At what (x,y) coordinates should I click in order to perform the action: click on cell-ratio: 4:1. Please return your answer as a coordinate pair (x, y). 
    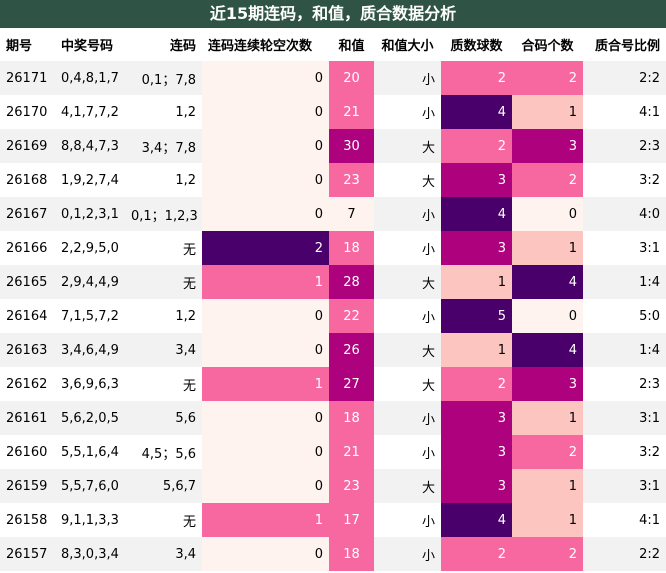
    Looking at the image, I should click on (624, 520).